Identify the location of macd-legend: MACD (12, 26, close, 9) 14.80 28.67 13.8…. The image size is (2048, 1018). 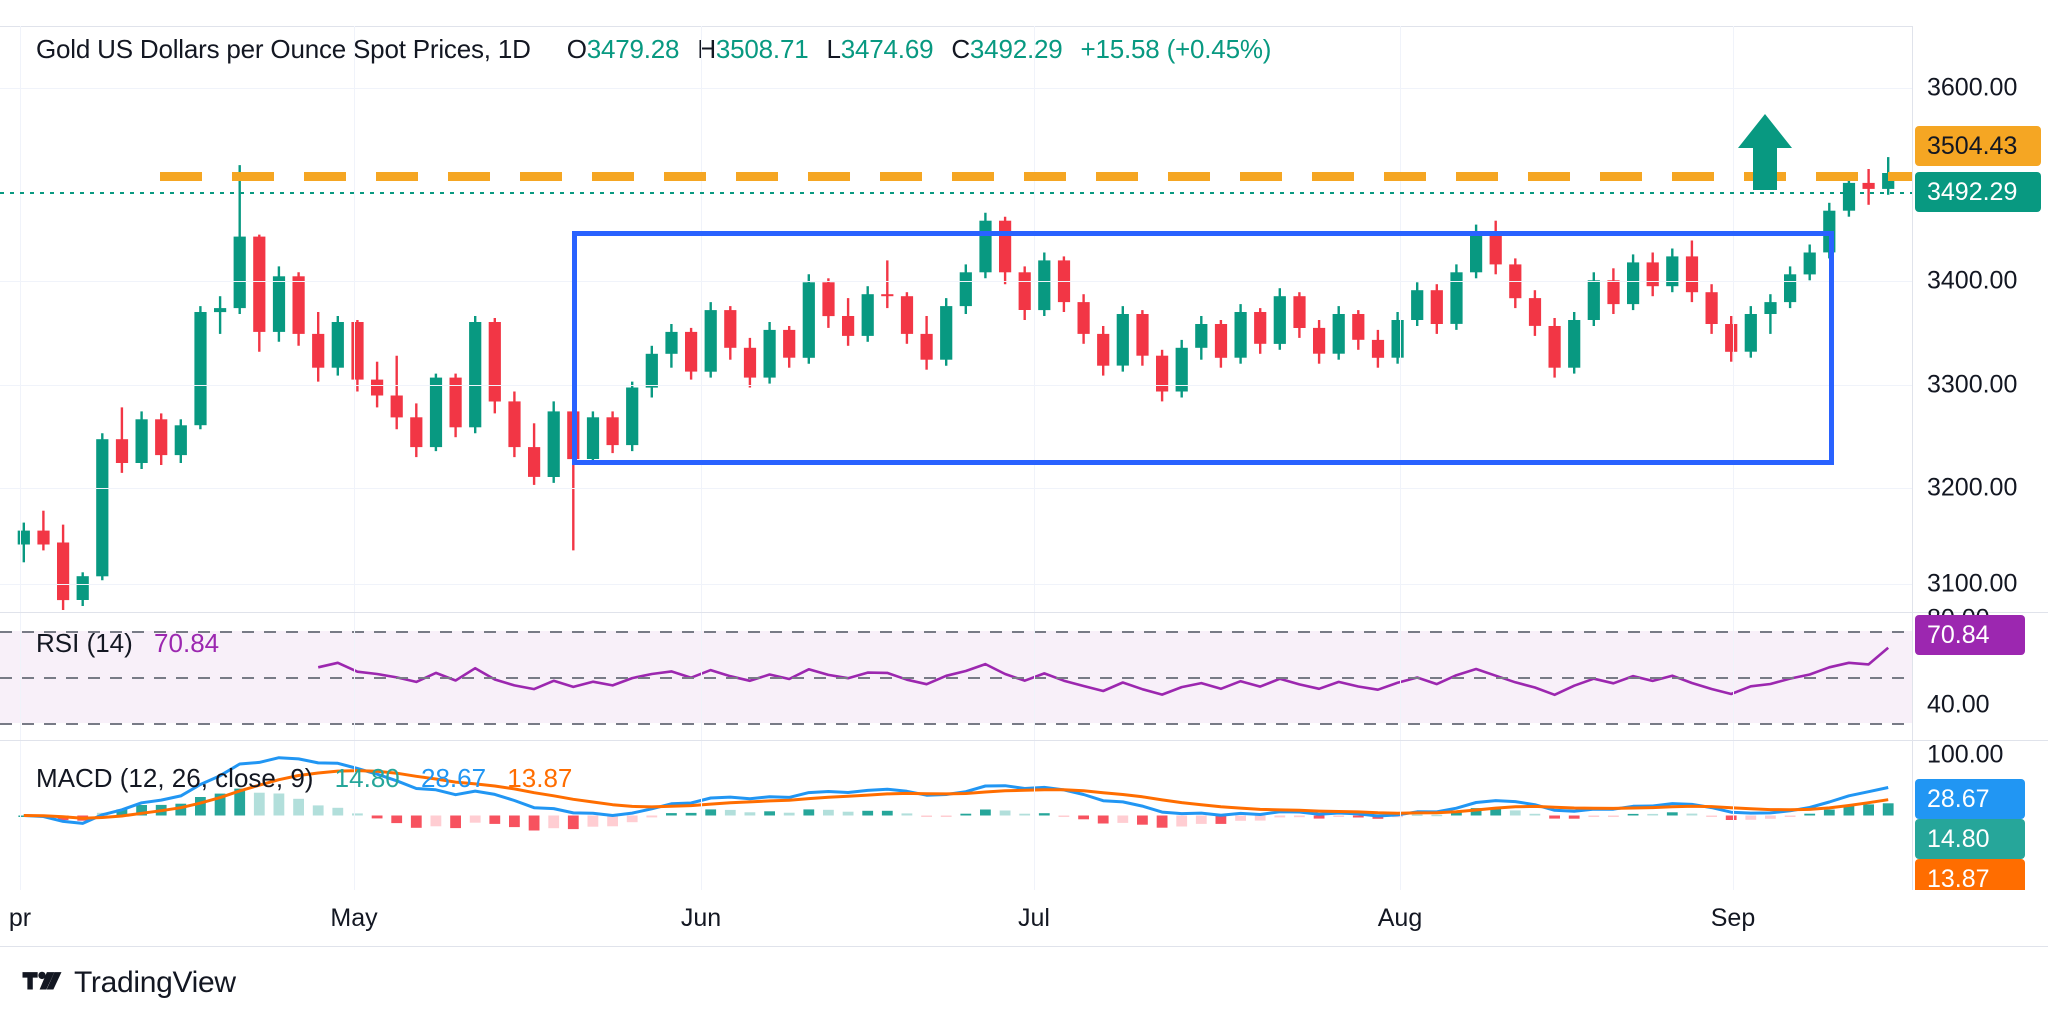
(304, 778).